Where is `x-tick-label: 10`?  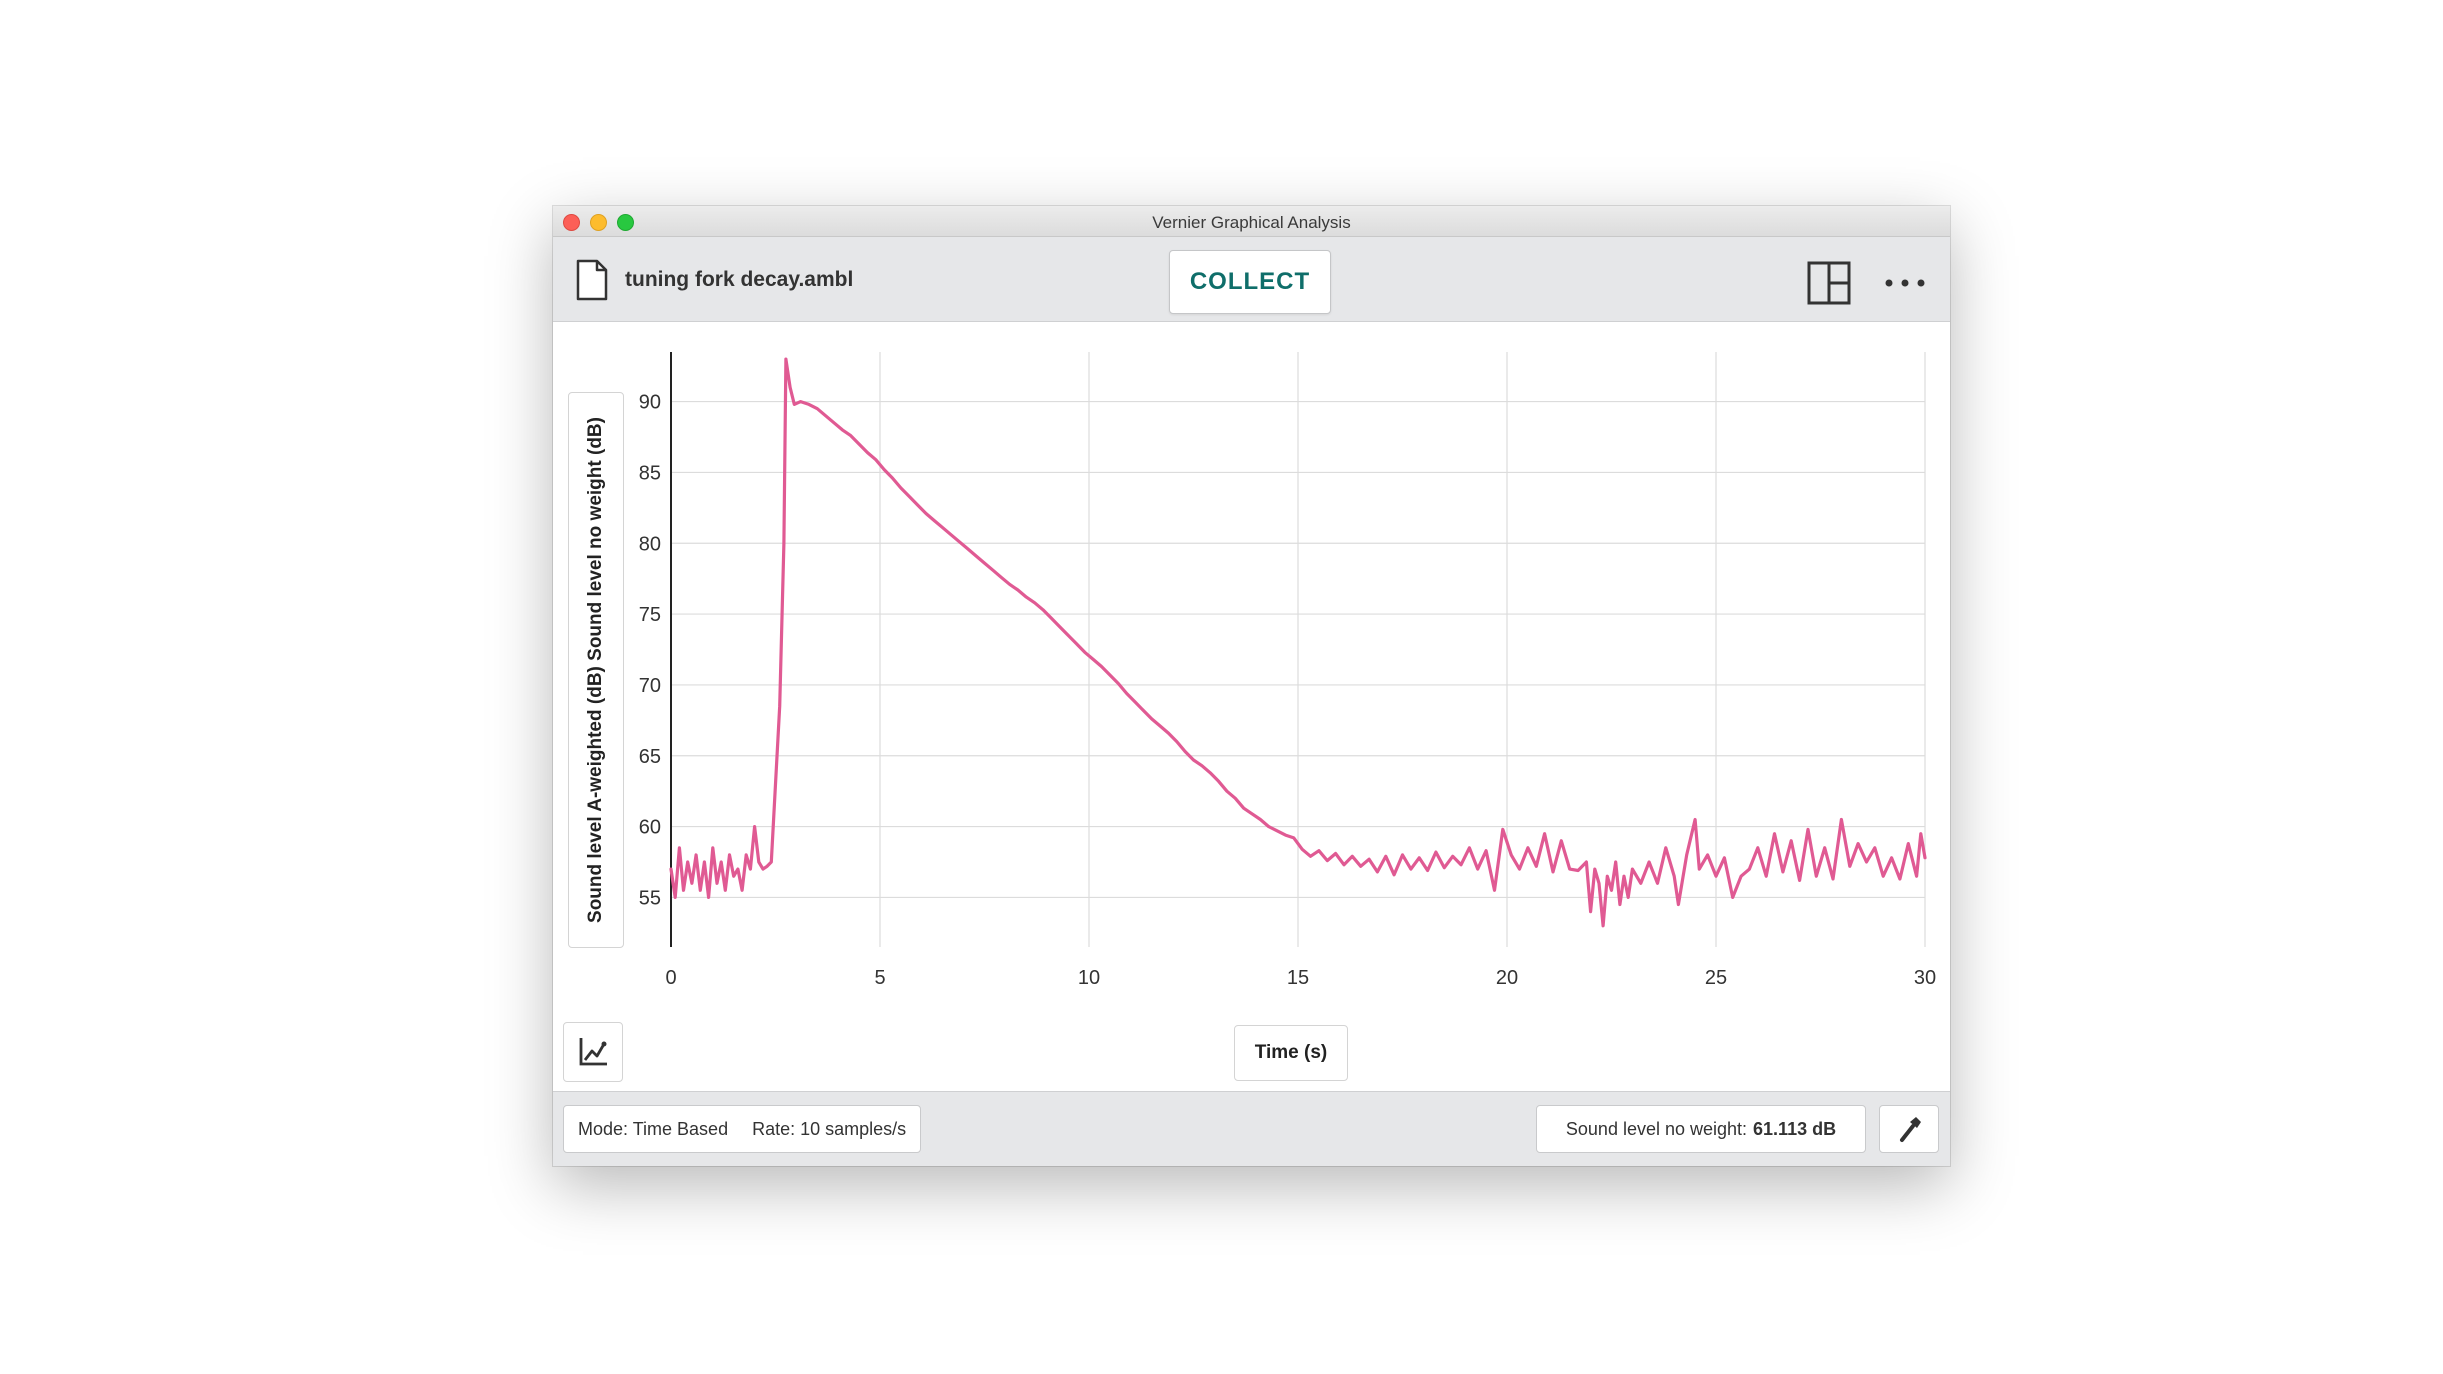
x-tick-label: 10 is located at coordinates (1089, 978).